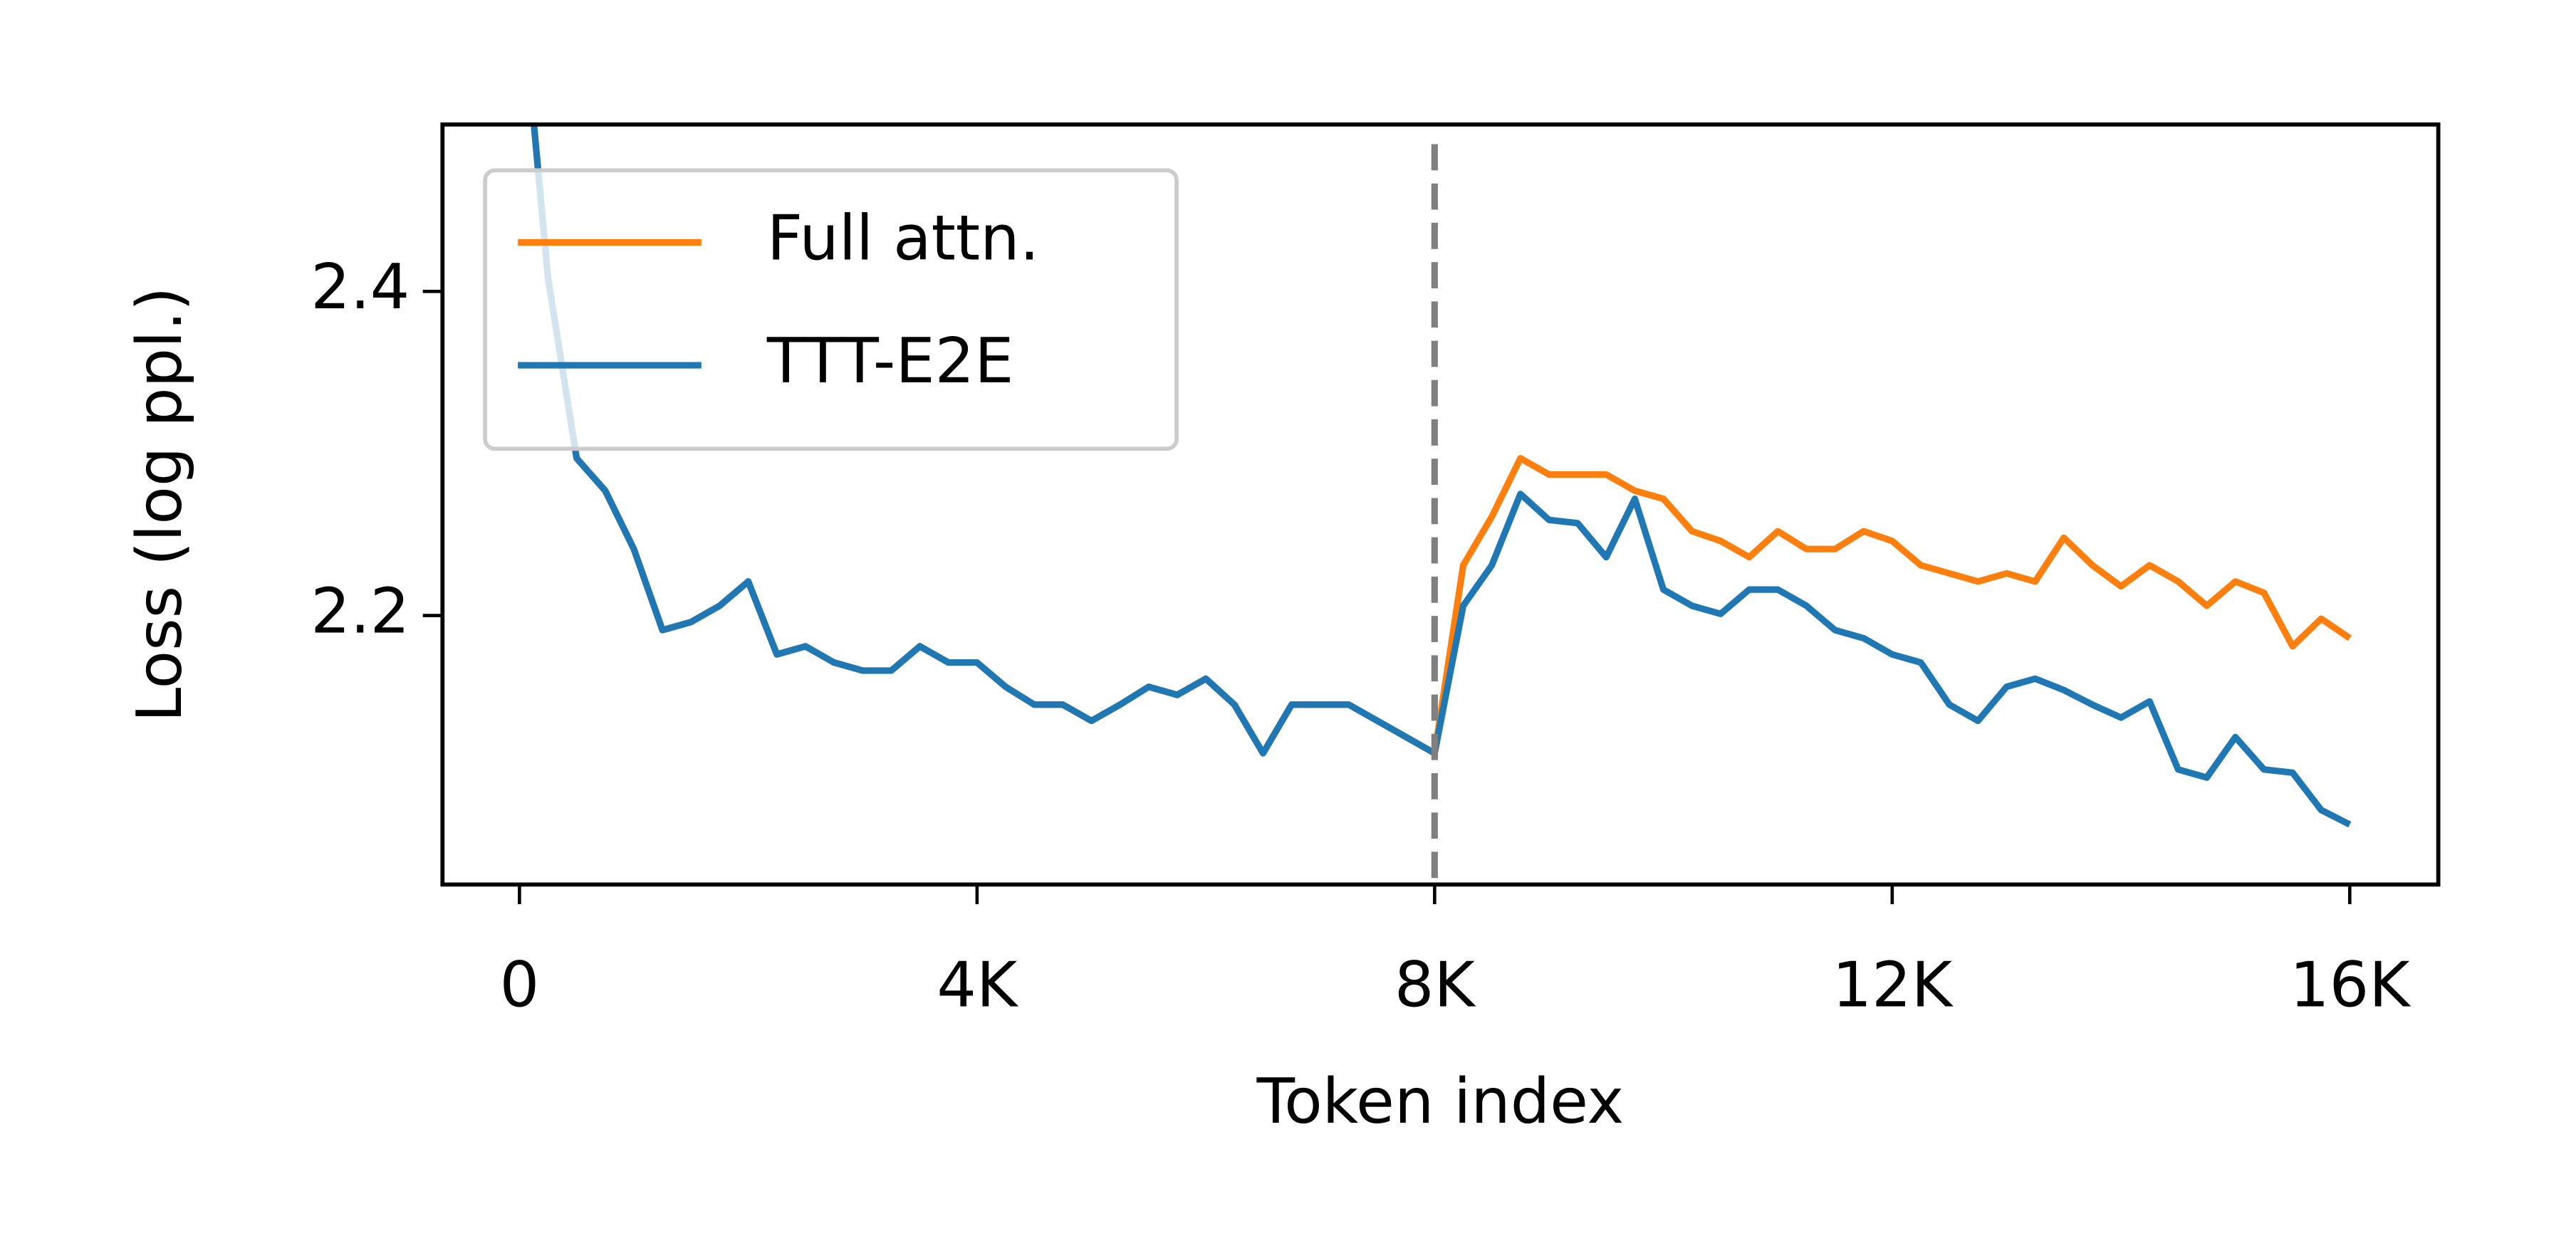 The height and width of the screenshot is (1258, 2576). Describe the element at coordinates (520, 985) in the screenshot. I see `x-tick-label: 0` at that location.